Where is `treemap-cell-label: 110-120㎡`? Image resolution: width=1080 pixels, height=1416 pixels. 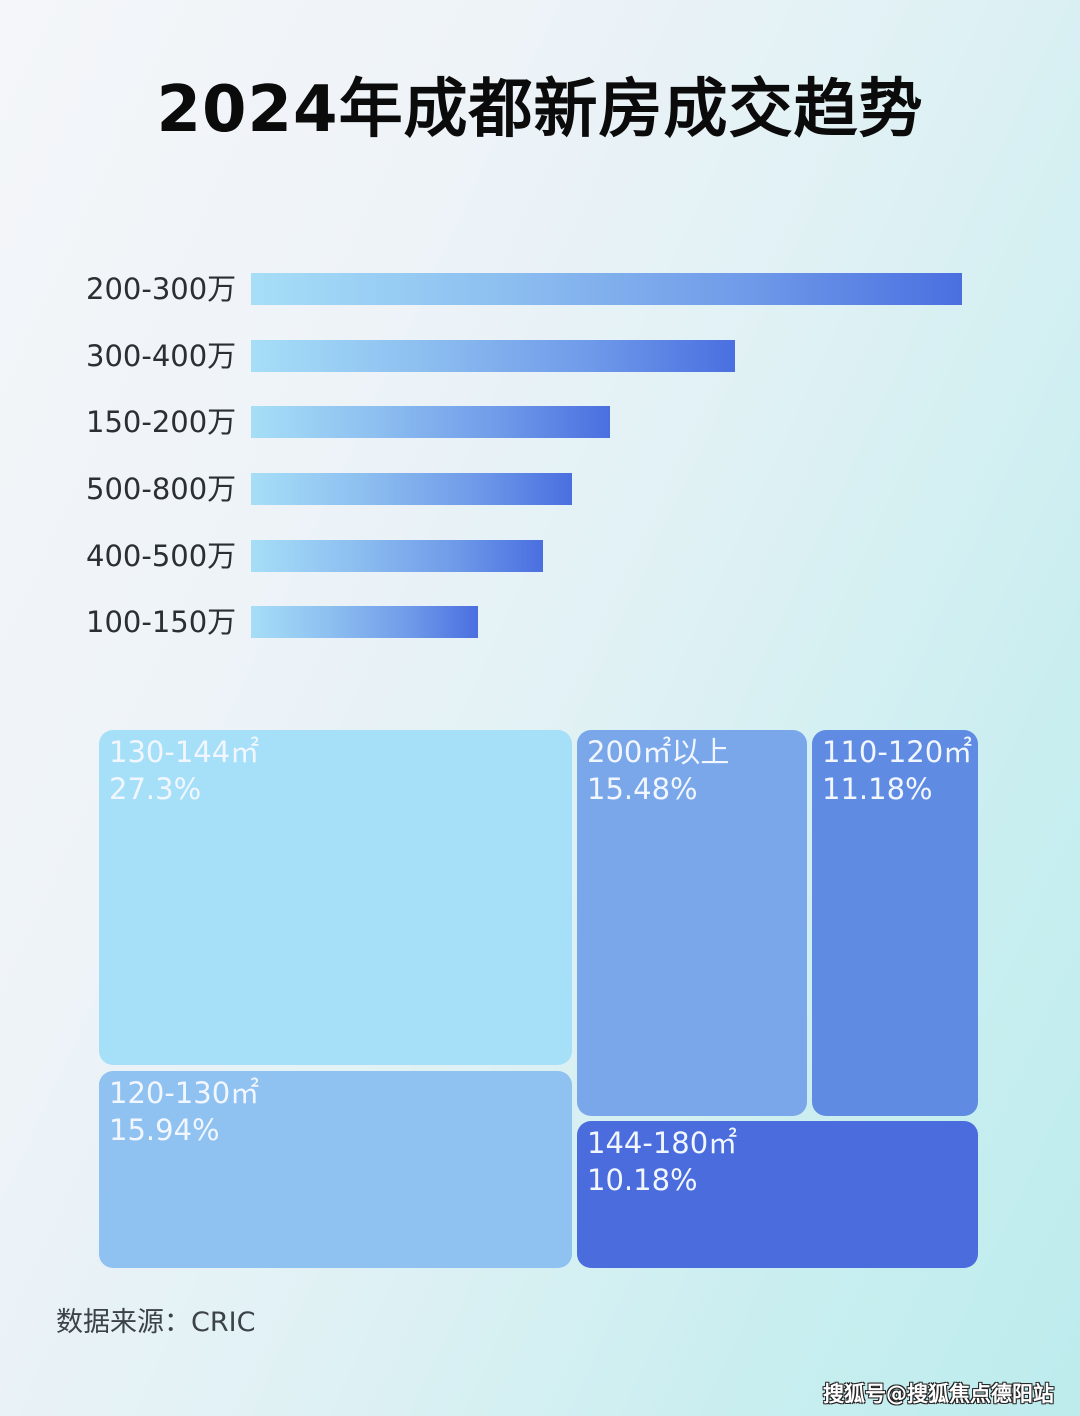 treemap-cell-label: 110-120㎡ is located at coordinates (897, 752).